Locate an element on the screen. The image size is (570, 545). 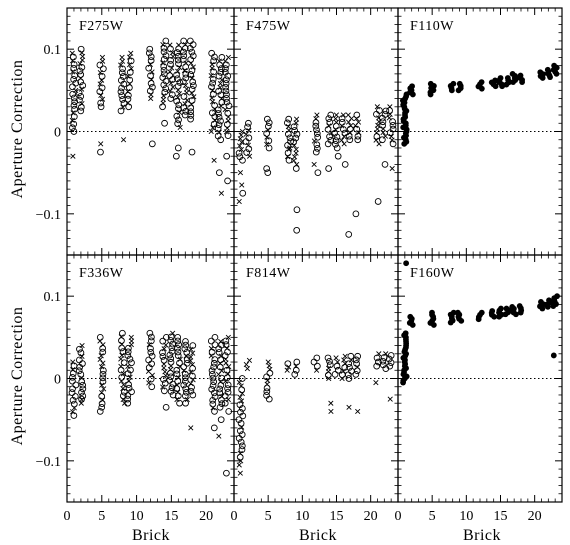
y-tick-label: 0 is located at coordinates (57, 133).